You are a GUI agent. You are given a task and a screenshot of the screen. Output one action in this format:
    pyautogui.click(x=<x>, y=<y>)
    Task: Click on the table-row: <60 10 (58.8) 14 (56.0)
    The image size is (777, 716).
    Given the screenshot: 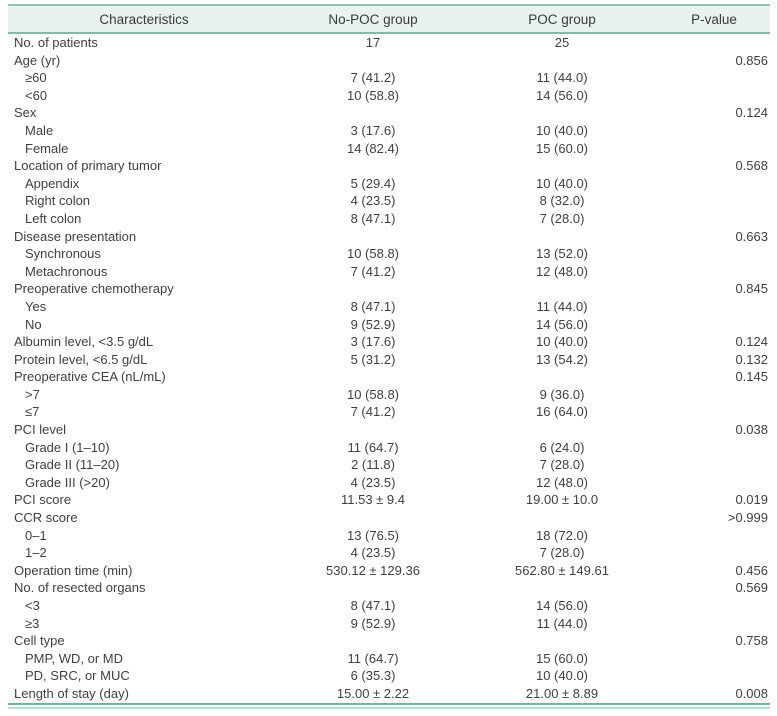 What is the action you would take?
    pyautogui.click(x=389, y=96)
    